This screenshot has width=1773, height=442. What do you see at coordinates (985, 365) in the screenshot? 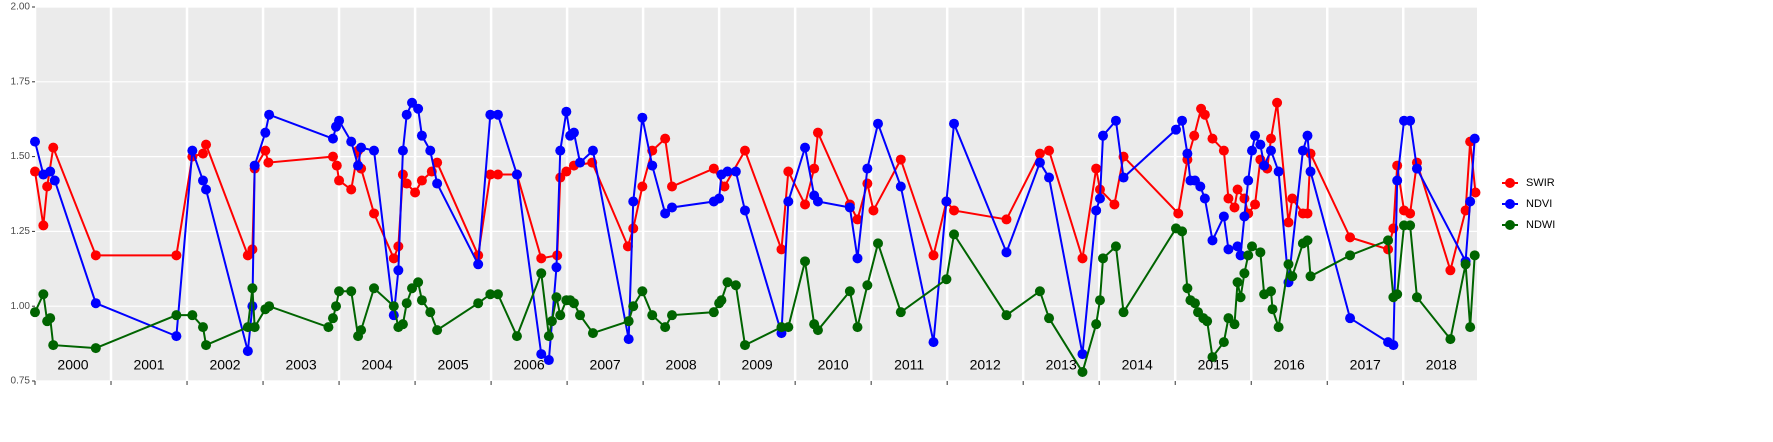
I see `x-tick-label: 2012` at bounding box center [985, 365].